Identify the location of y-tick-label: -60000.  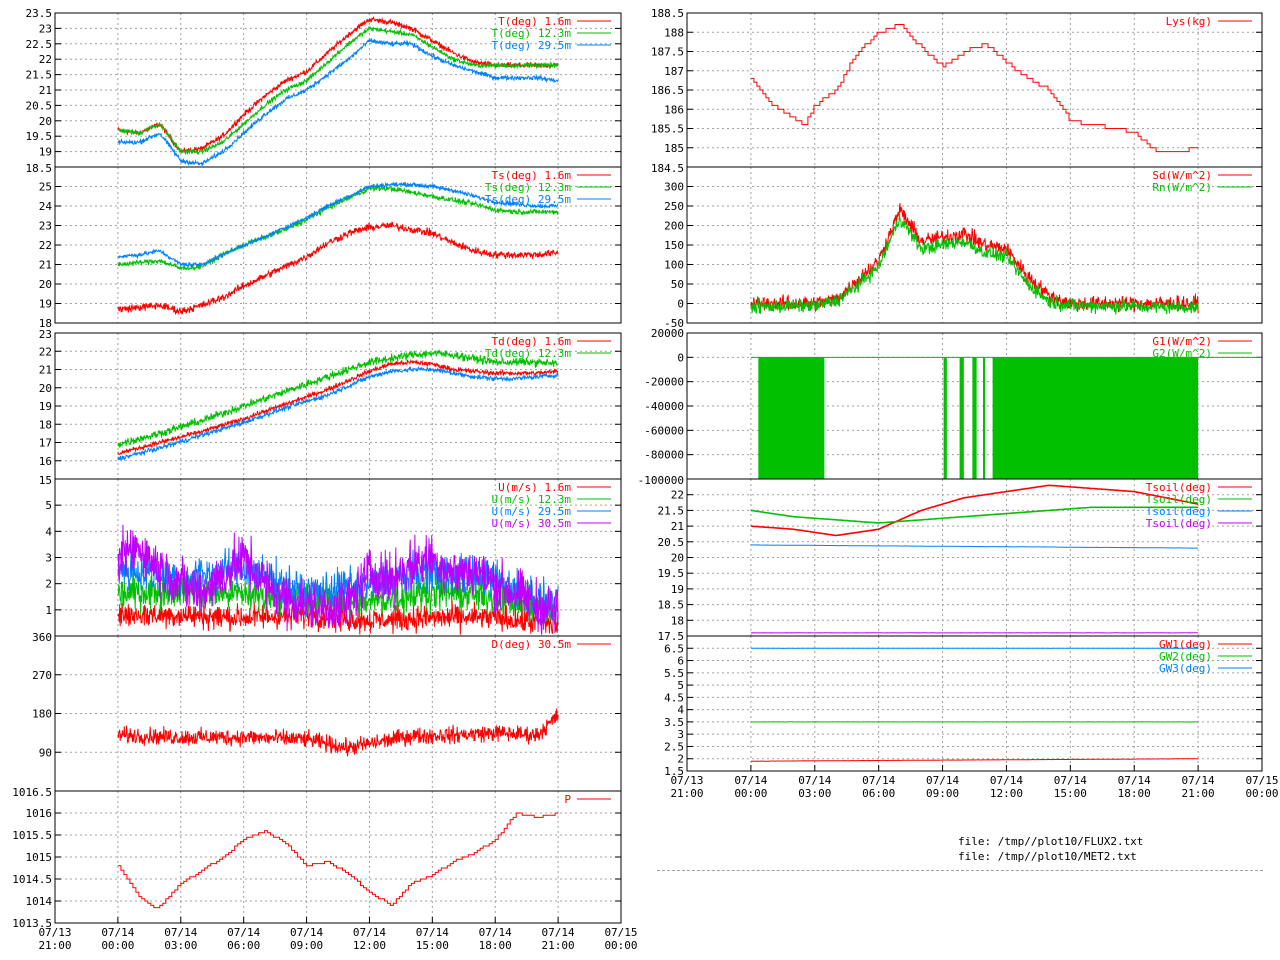
(664, 430).